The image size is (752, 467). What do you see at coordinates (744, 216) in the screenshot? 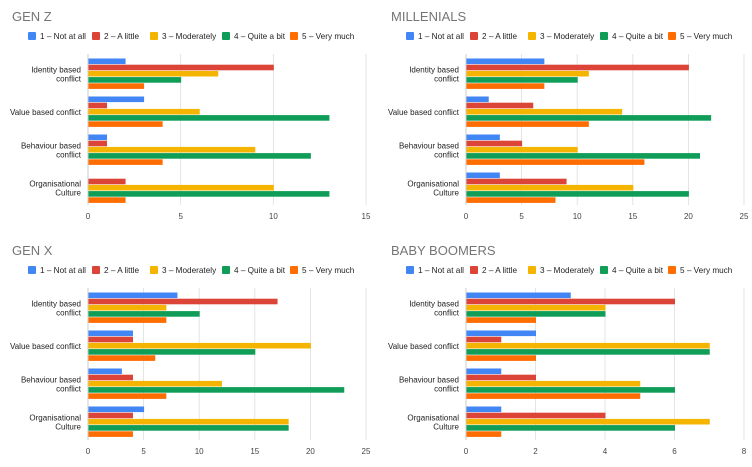
I see `x-tick-label: 25` at bounding box center [744, 216].